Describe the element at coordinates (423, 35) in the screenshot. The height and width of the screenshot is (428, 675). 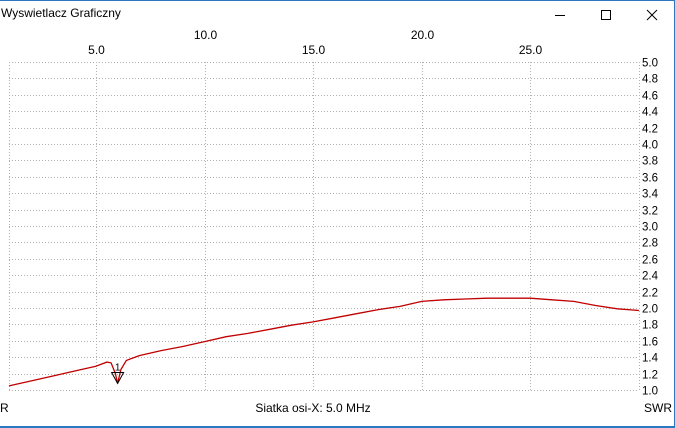
I see `x-tick-label: 20.0` at that location.